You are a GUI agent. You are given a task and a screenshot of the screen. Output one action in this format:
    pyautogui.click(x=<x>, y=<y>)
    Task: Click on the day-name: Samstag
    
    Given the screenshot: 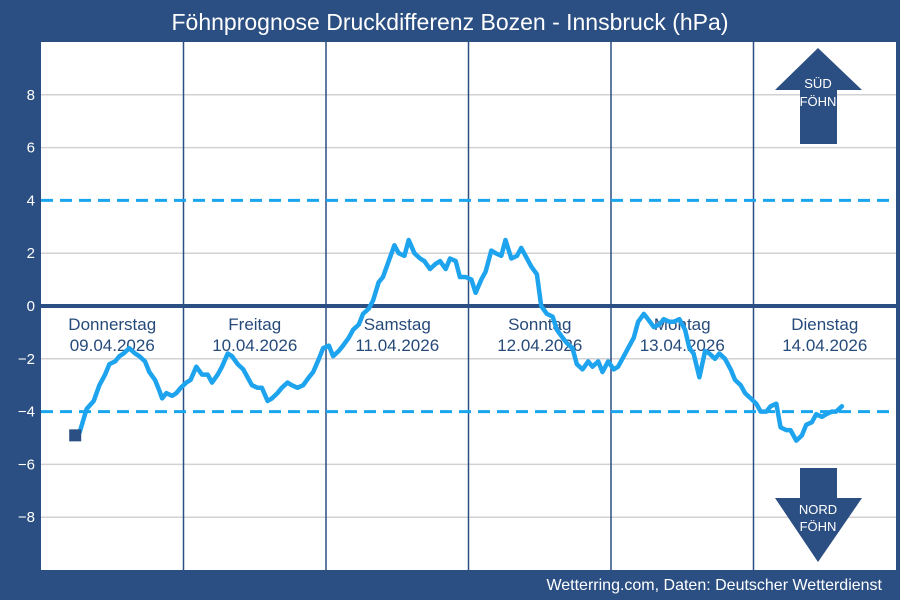 What is the action you would take?
    pyautogui.click(x=397, y=324)
    